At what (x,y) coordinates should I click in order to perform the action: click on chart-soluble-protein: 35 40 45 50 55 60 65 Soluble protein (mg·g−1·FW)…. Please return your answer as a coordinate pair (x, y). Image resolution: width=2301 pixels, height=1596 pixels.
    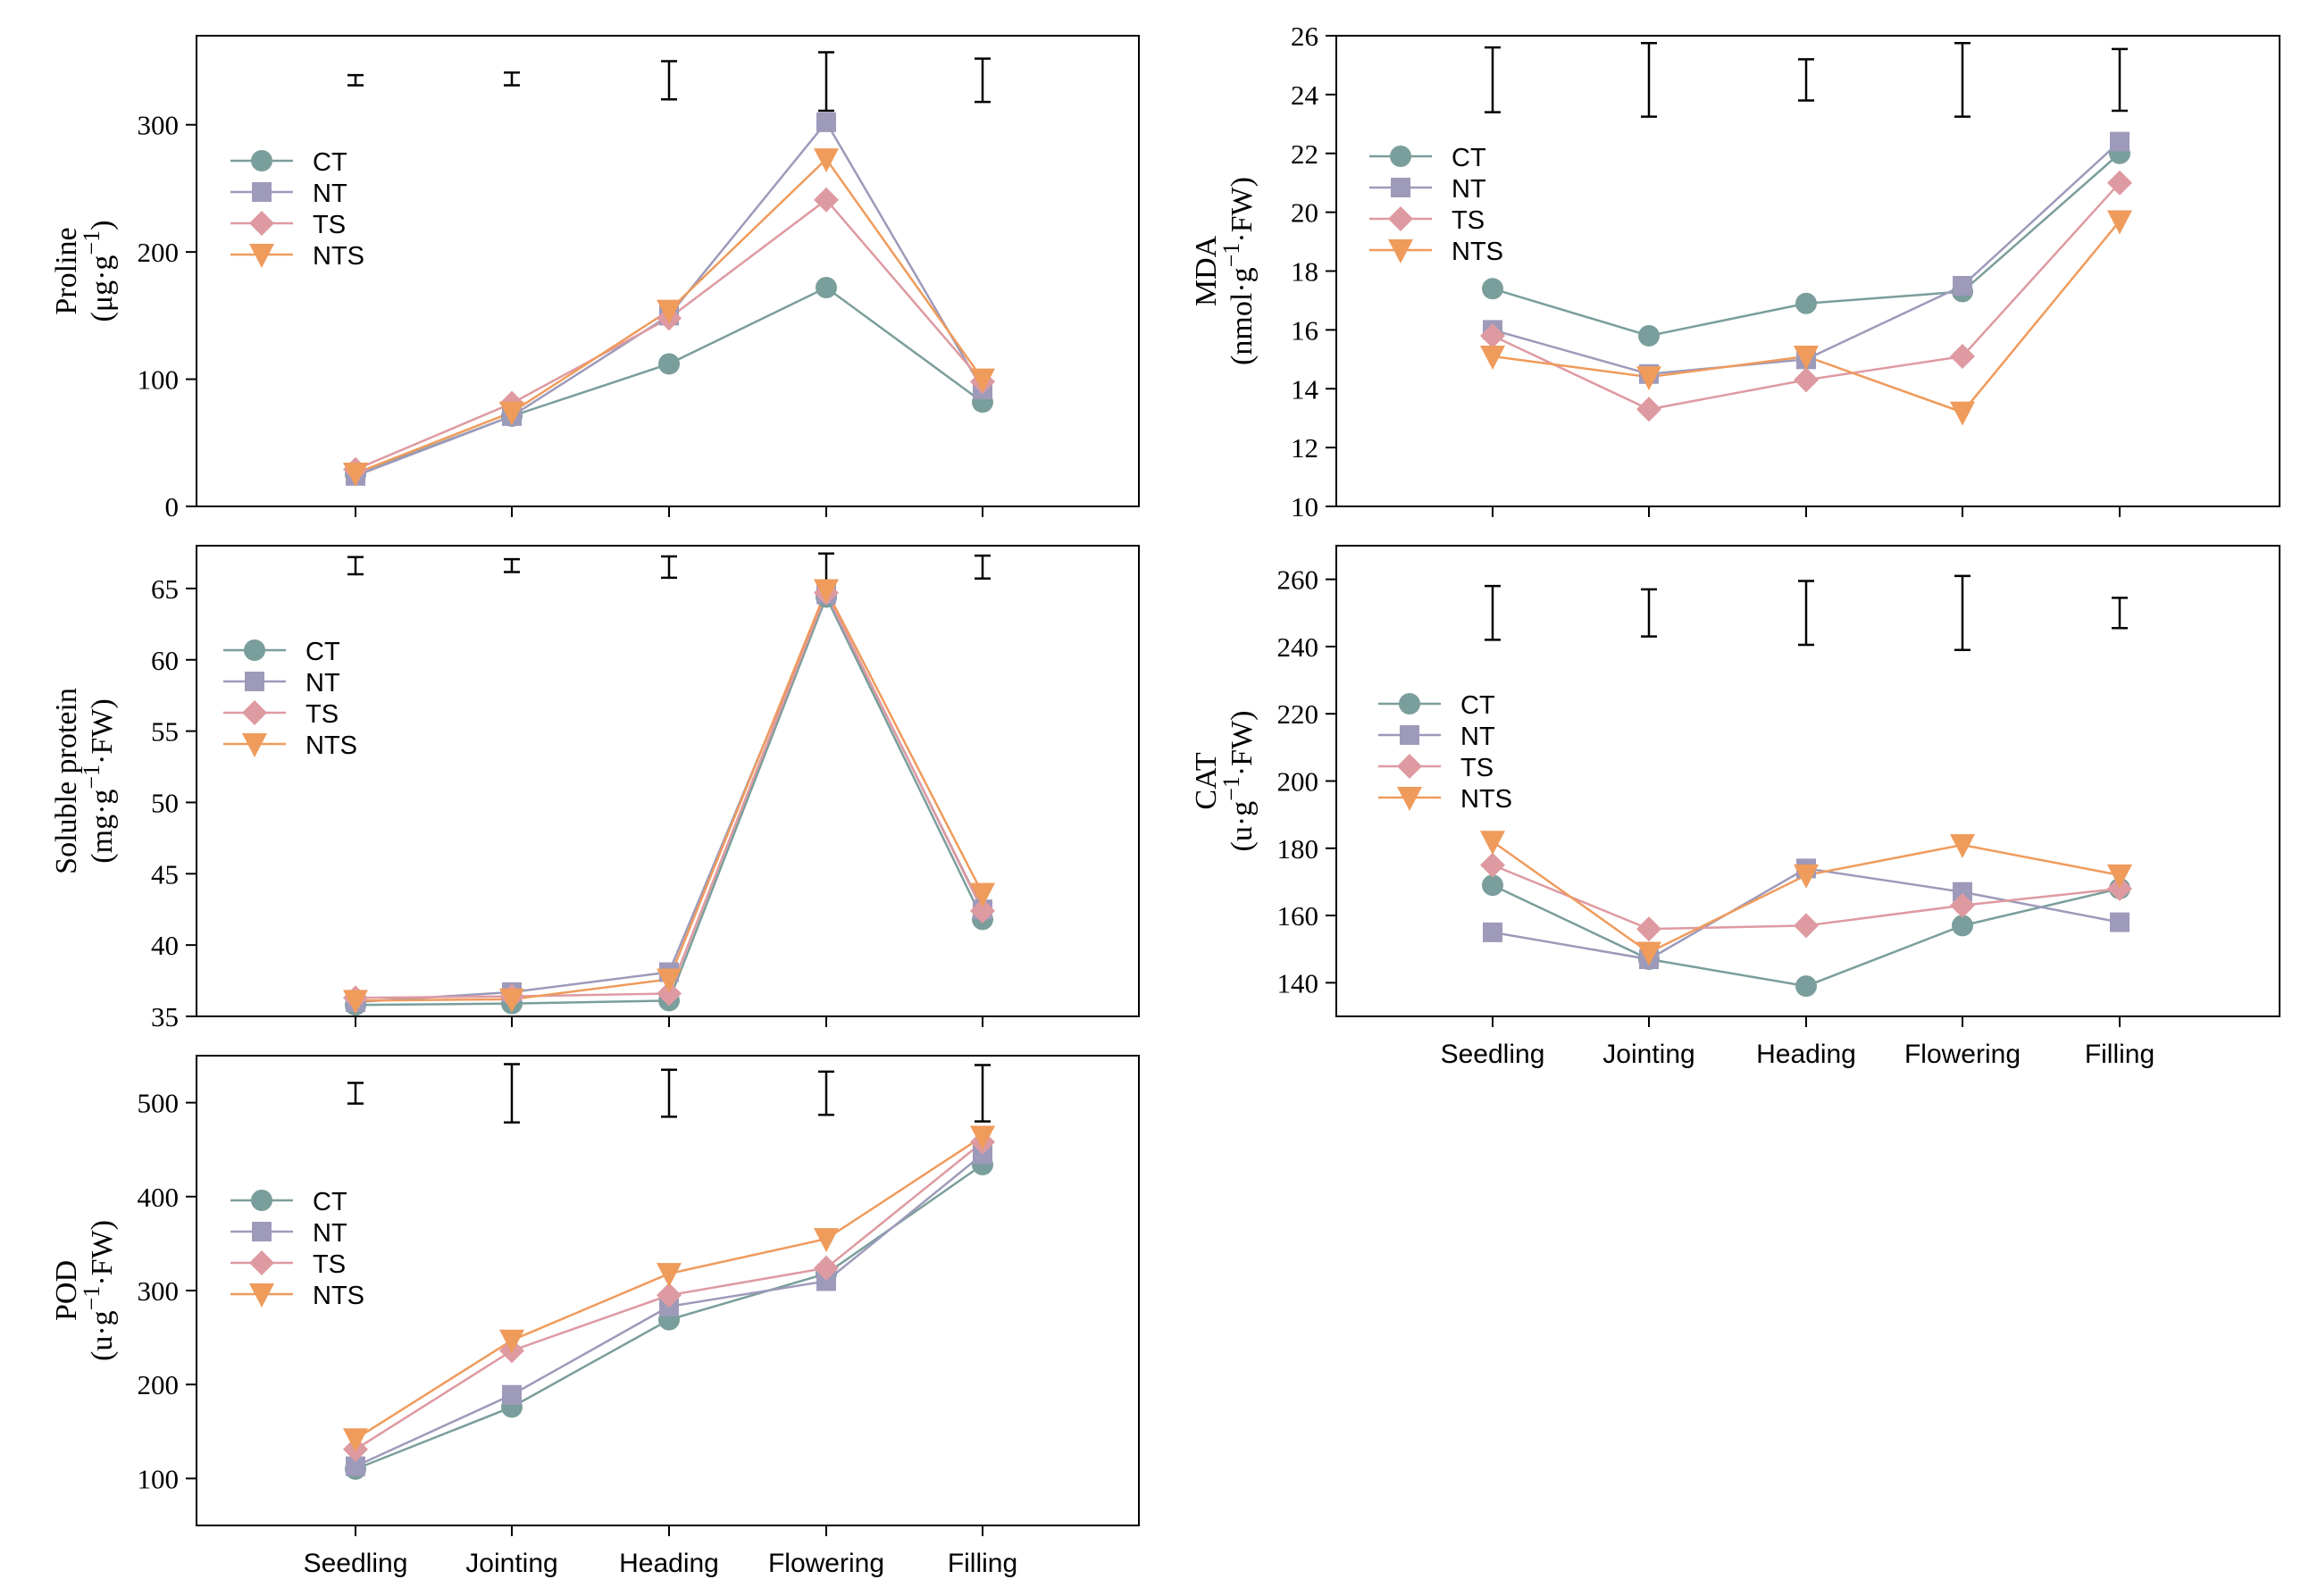
    Looking at the image, I should click on (595, 789).